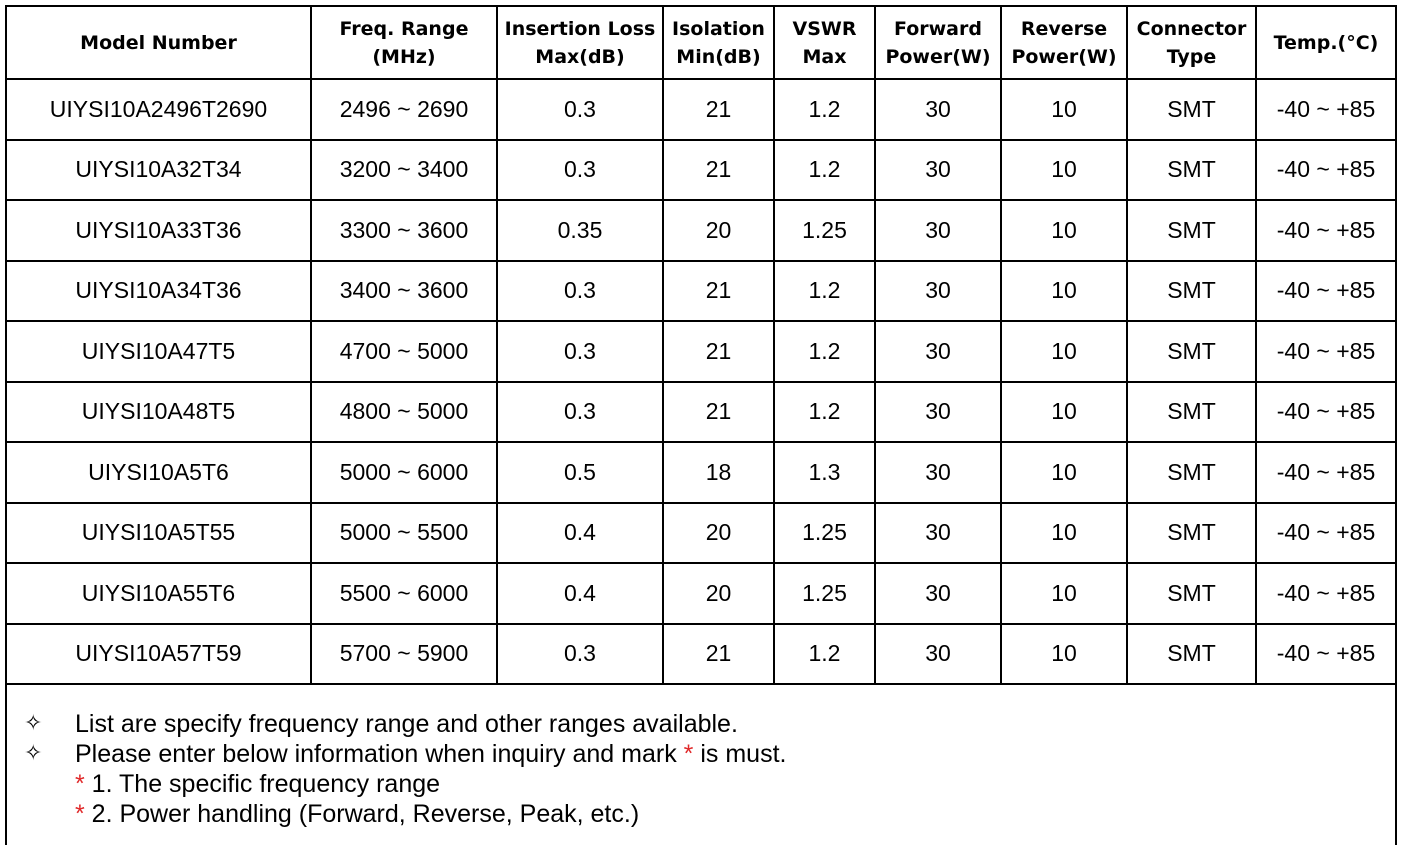  Describe the element at coordinates (404, 109) in the screenshot. I see `cell-freq-range: 2496 ~ 2690` at that location.